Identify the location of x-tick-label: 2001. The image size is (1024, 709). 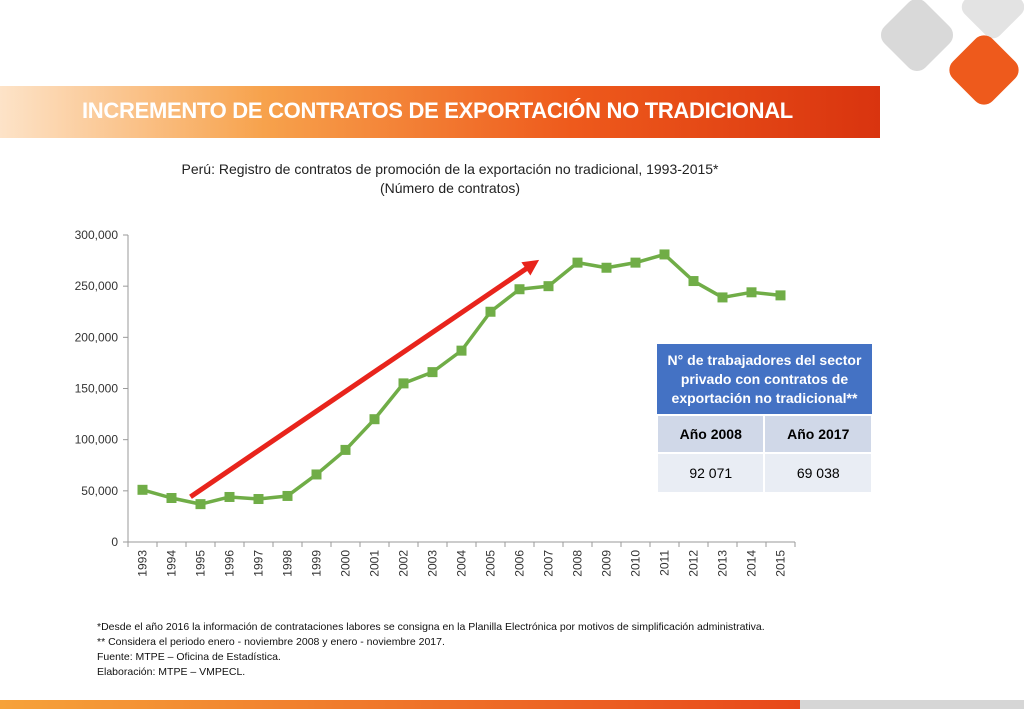
(375, 563).